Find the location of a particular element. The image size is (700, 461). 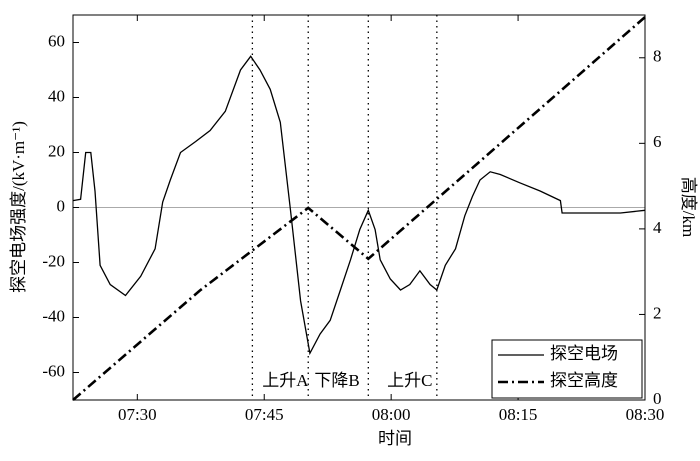

x-tick-label: 08:00 is located at coordinates (391, 414).